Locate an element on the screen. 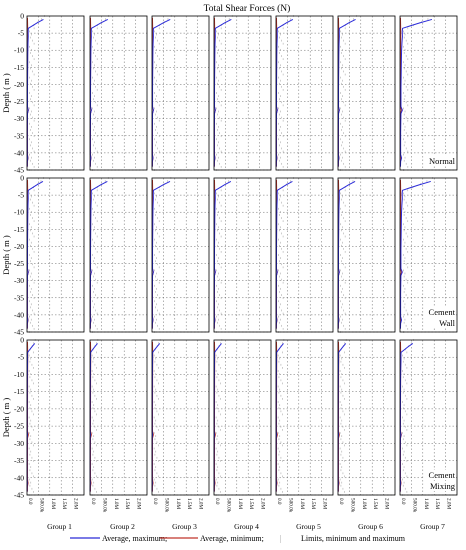 The width and height of the screenshot is (466, 550). panel-r3-g7: 0.0 500.0k 1.0M 1.5M 2.0M is located at coordinates (428, 426).